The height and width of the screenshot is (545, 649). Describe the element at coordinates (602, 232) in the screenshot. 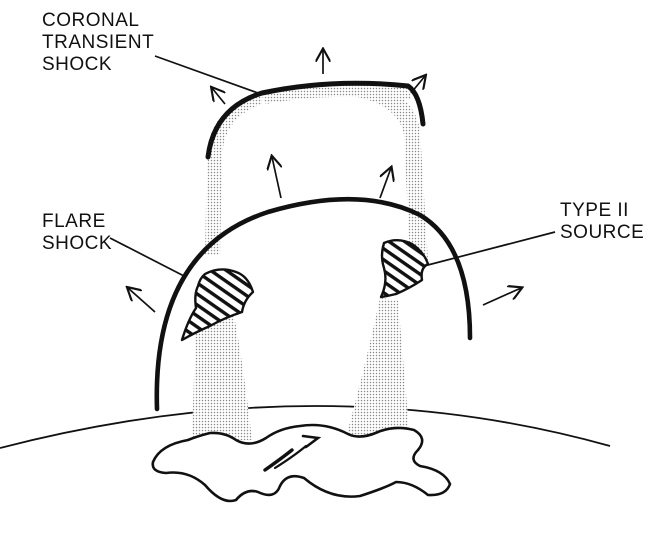

I see `label-line: SOURCE` at that location.